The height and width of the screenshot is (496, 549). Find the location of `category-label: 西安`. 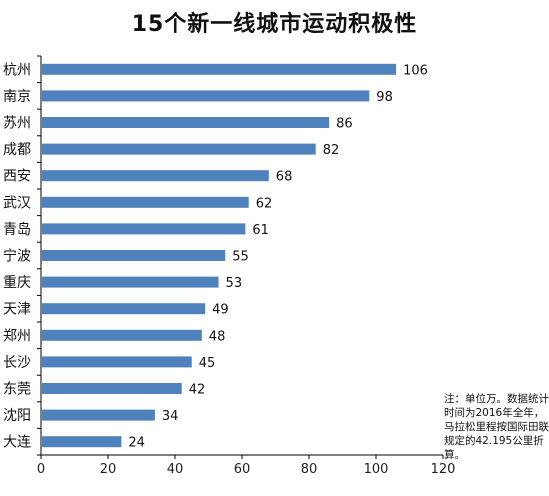

category-label: 西安 is located at coordinates (17, 177).